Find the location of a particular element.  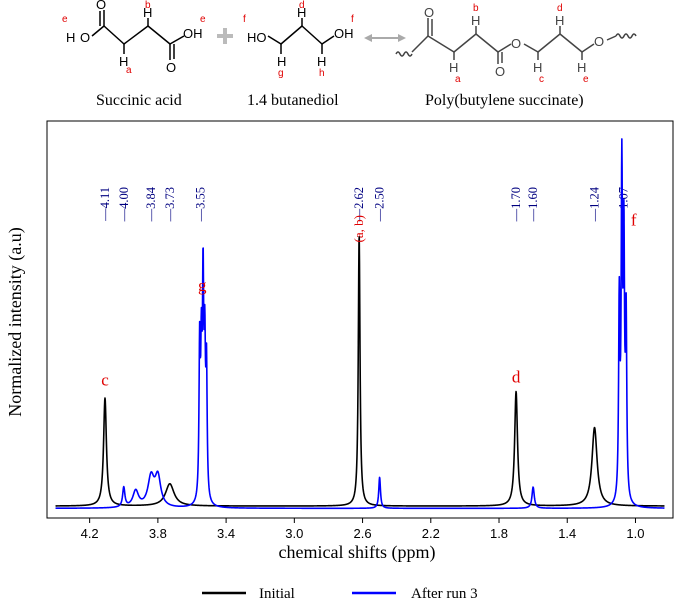

shift-label: —3.84 is located at coordinates (151, 204).